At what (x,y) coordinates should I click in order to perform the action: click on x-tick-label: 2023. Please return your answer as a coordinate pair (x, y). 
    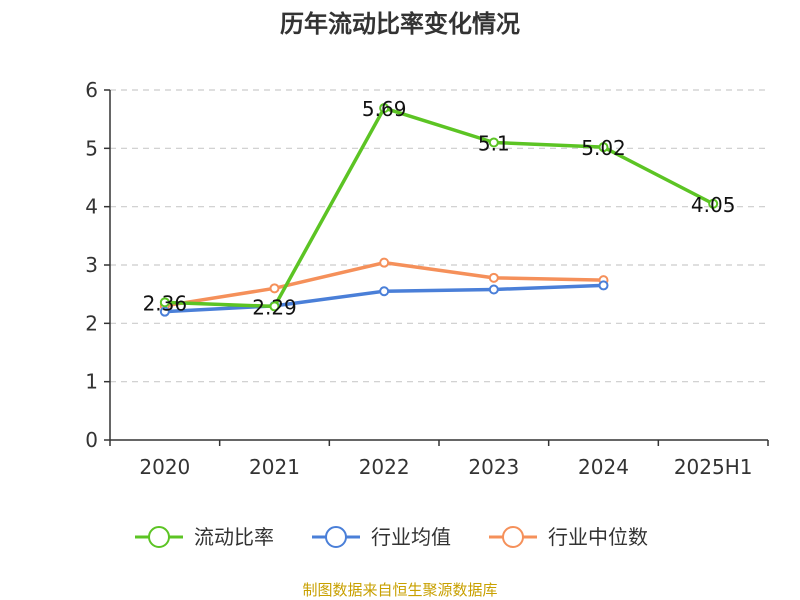
    Looking at the image, I should click on (493, 467).